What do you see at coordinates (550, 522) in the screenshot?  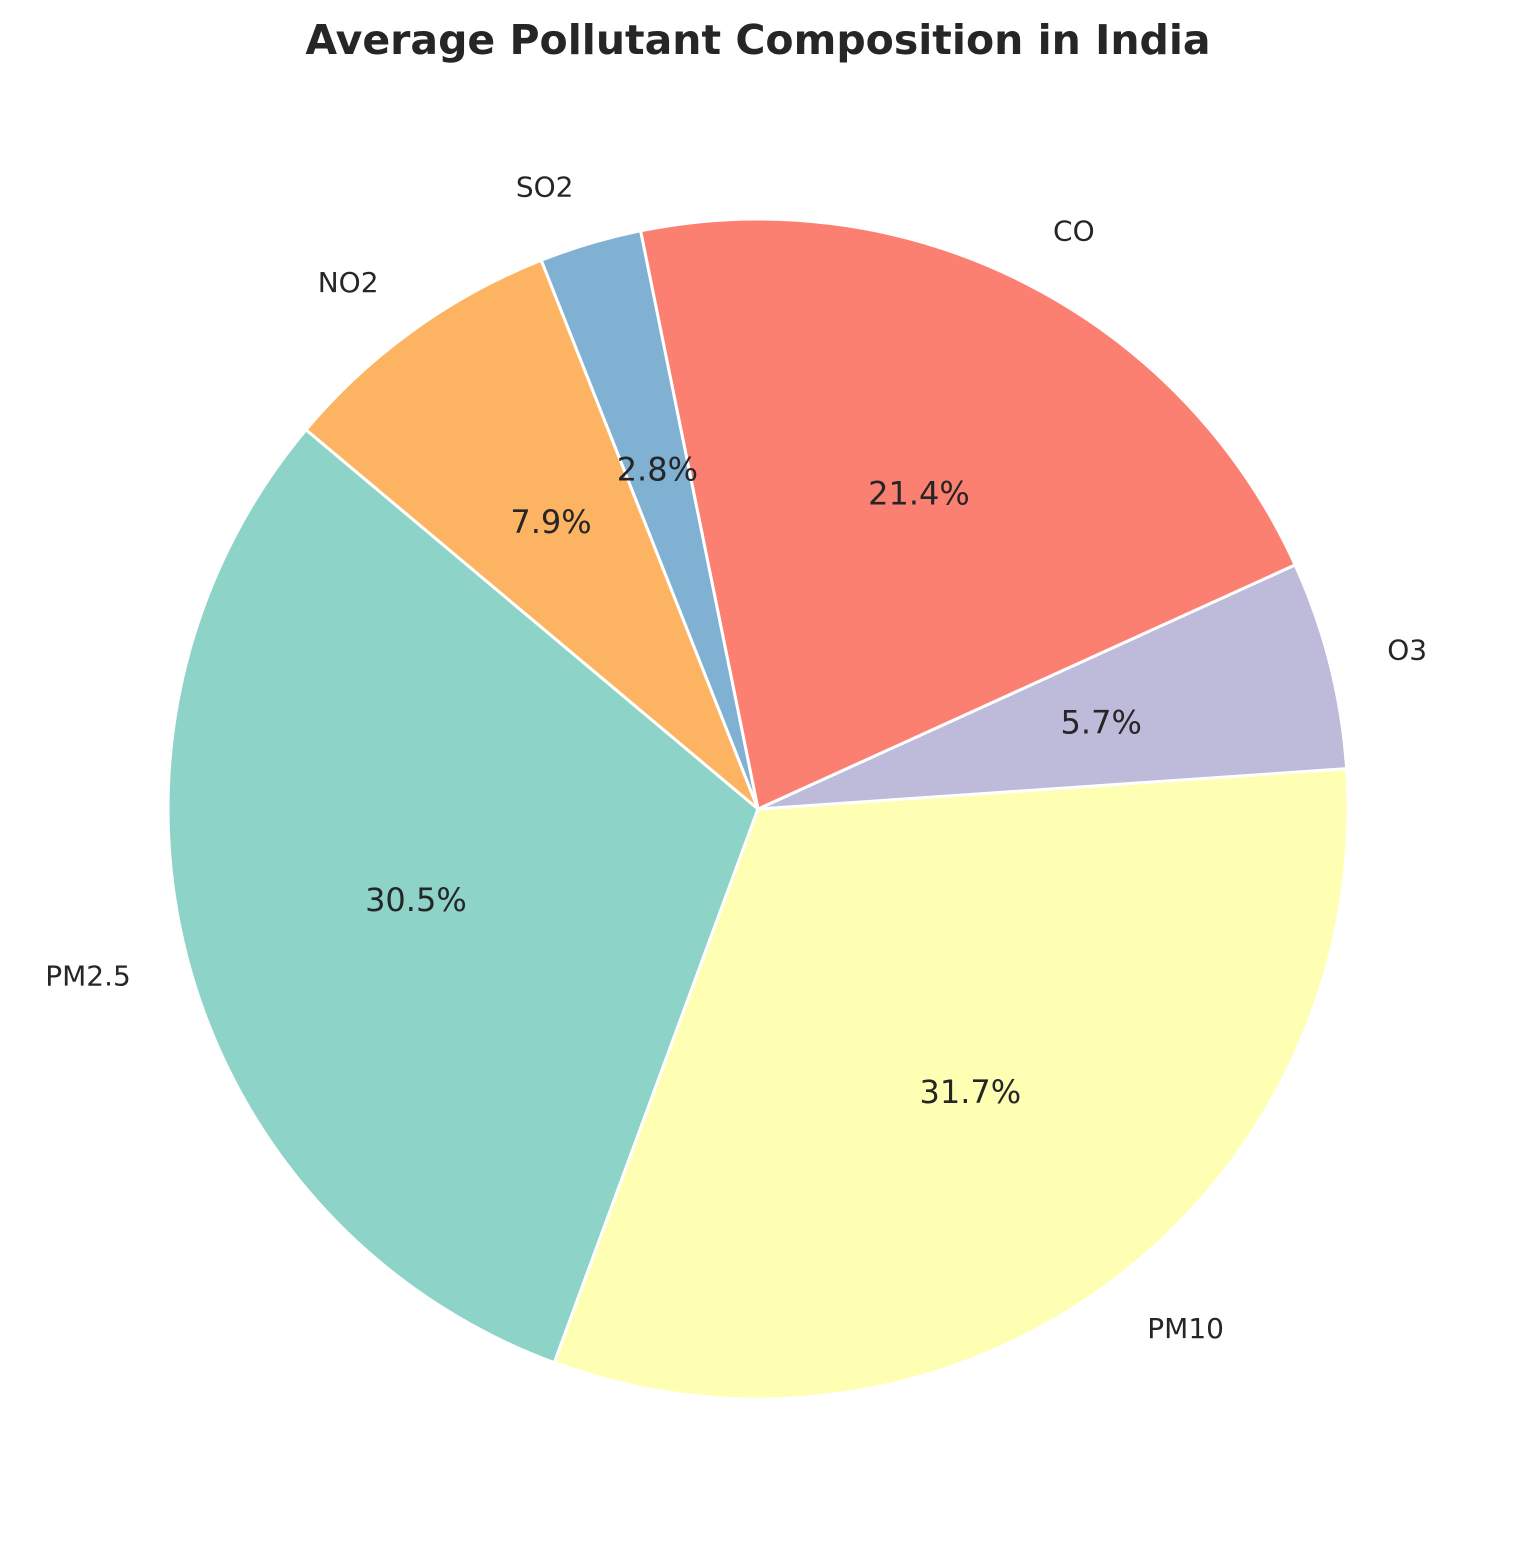 I see `pct-label-no2: 7.9%` at bounding box center [550, 522].